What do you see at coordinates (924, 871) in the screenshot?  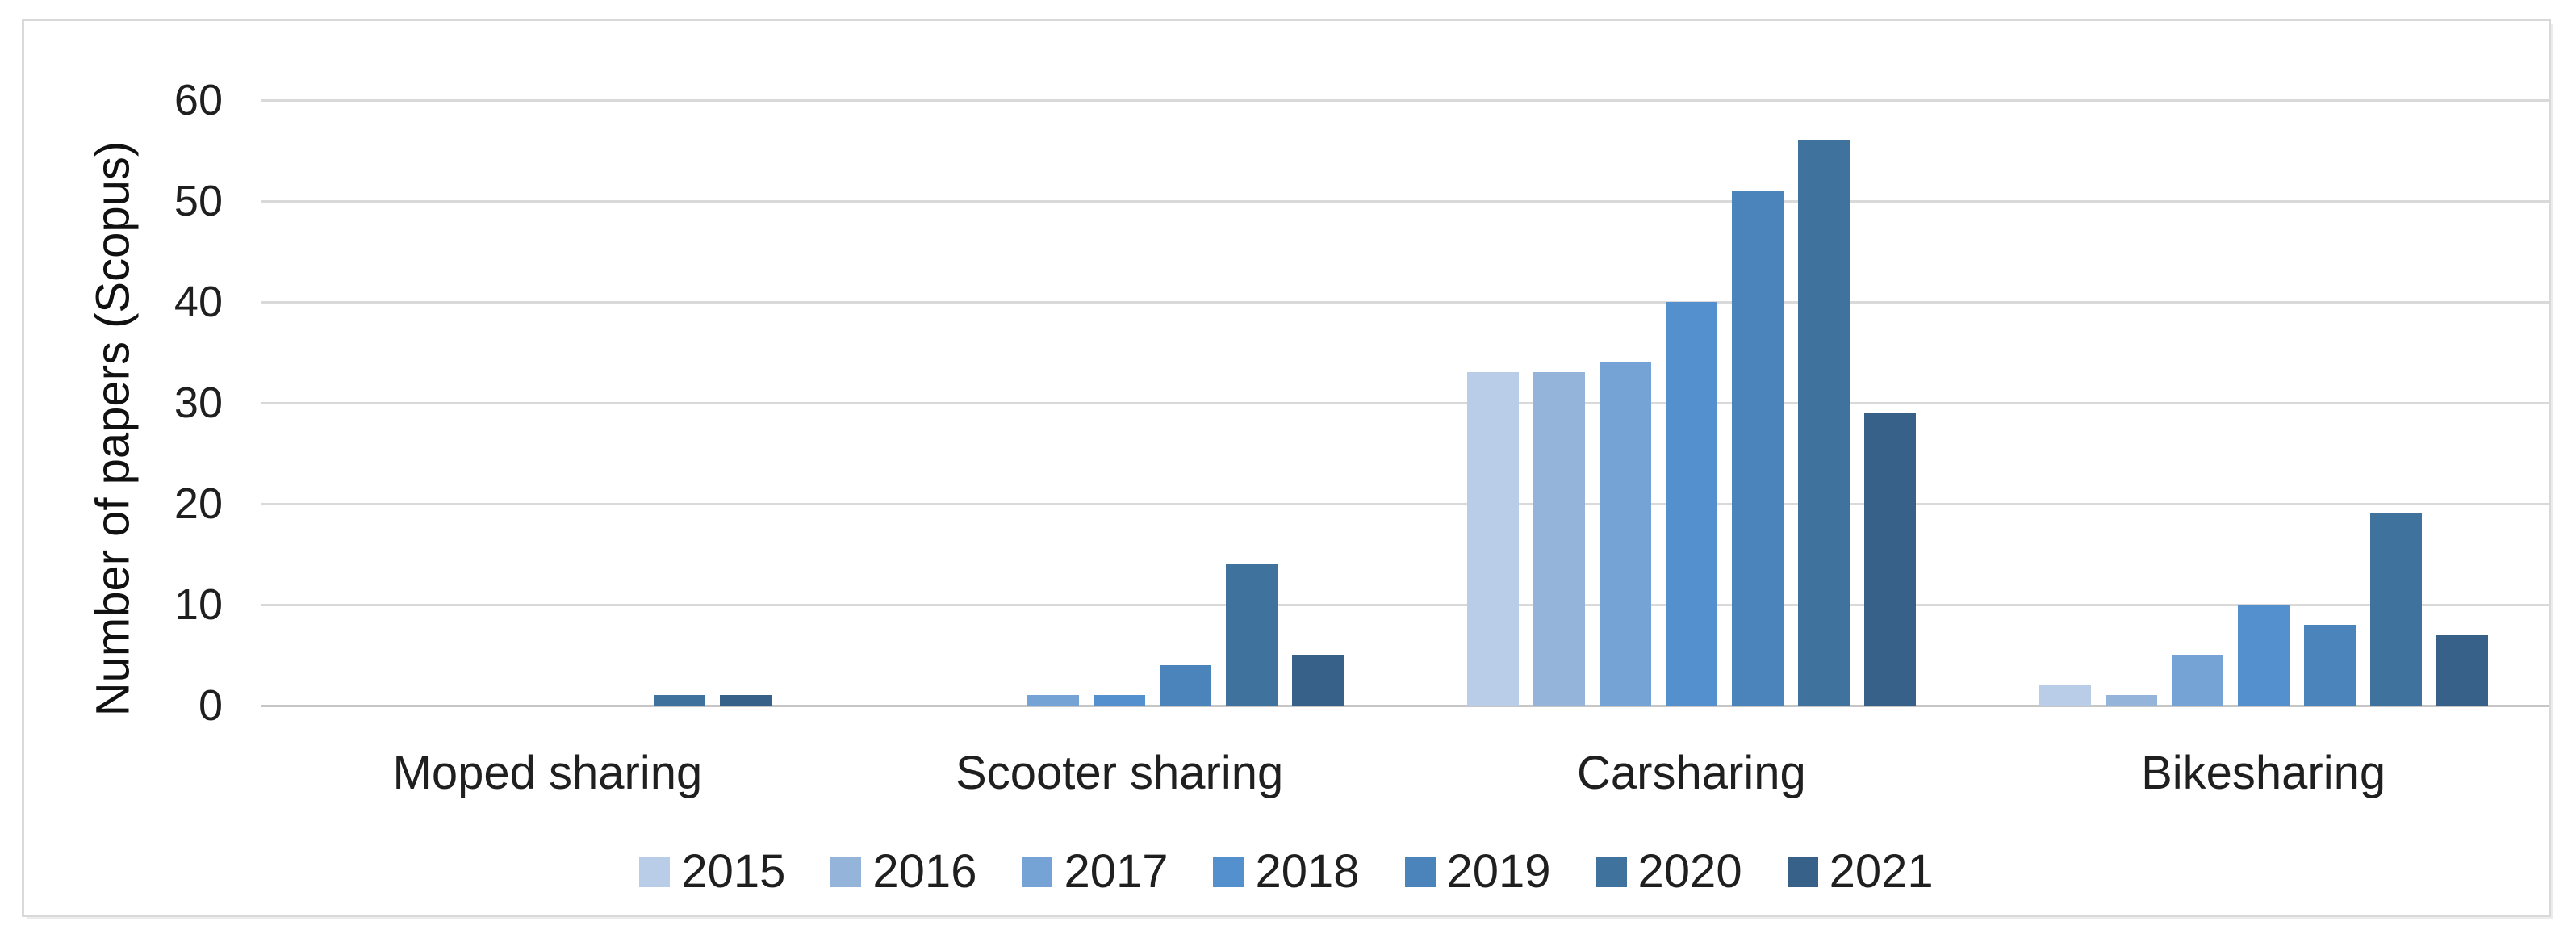 I see `legend-label-2016: 2016` at bounding box center [924, 871].